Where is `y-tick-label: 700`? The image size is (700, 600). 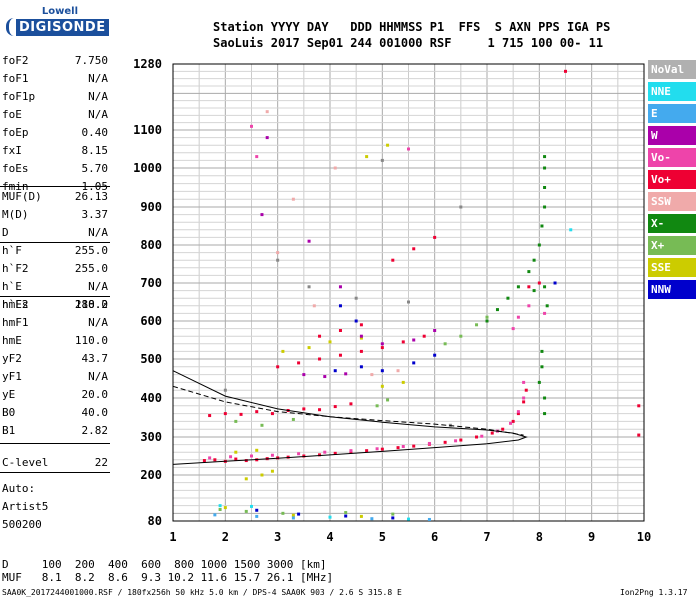
y-tick-label: 700 is located at coordinates (151, 283).